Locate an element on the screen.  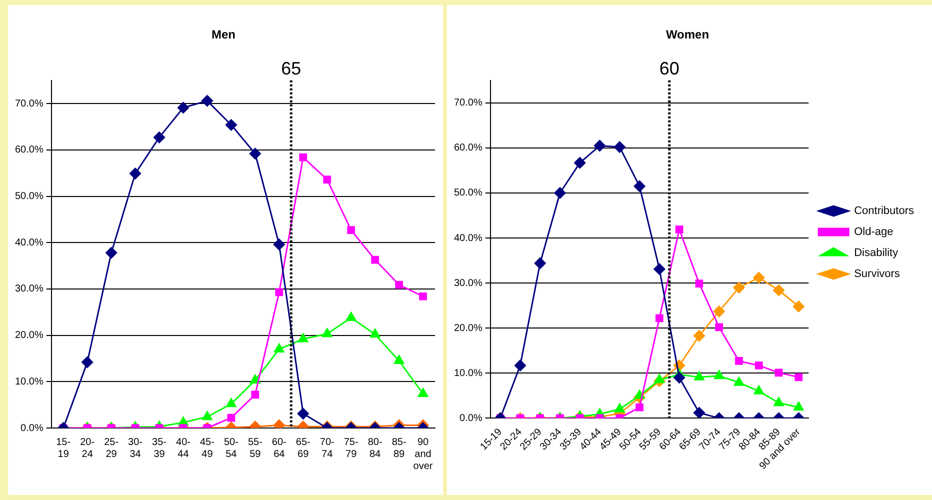
x-tick-label: 15-19 is located at coordinates (63, 448).